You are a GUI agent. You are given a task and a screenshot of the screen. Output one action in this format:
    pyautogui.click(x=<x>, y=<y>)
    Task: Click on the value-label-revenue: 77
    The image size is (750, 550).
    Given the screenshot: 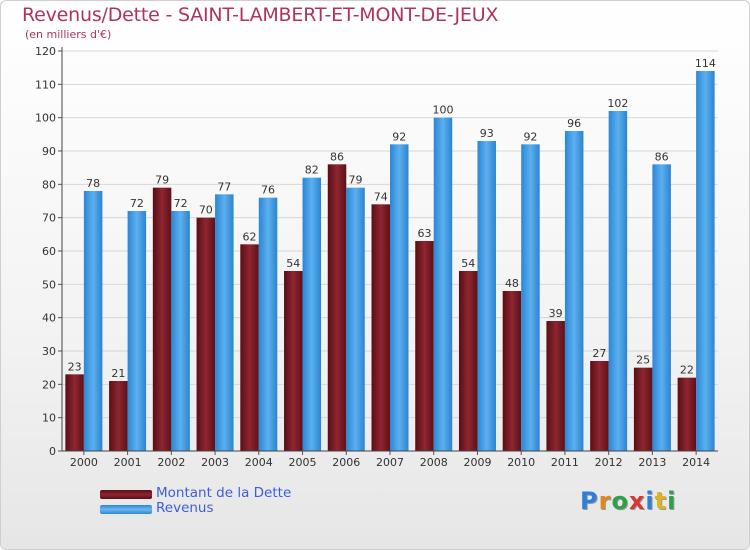 What is the action you would take?
    pyautogui.click(x=224, y=186)
    